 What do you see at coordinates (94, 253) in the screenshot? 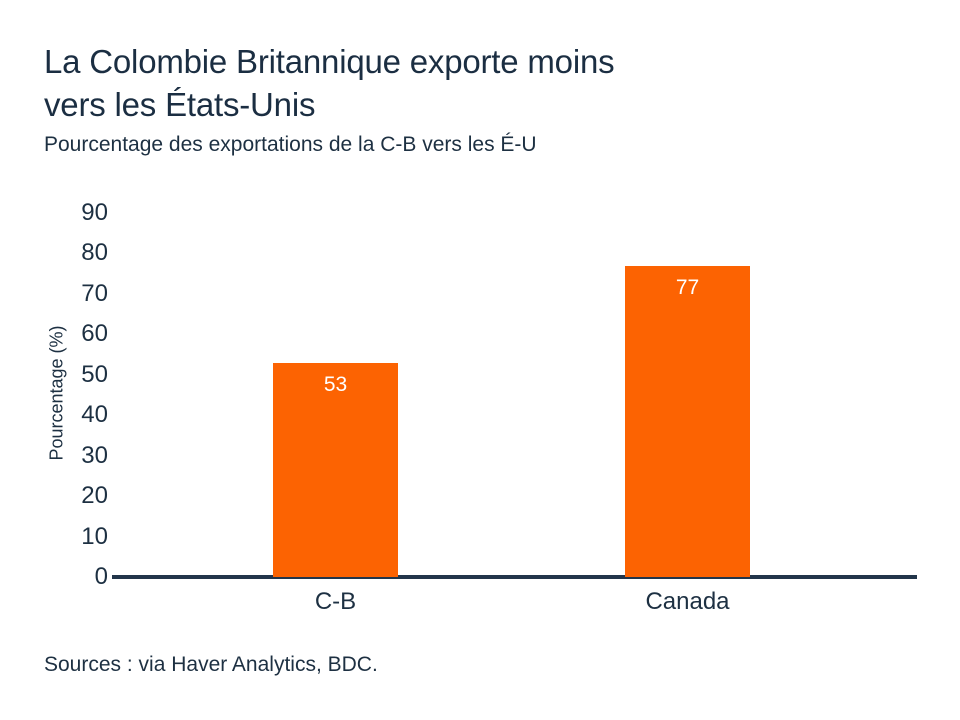
I see `y-tick-label: 80` at bounding box center [94, 253].